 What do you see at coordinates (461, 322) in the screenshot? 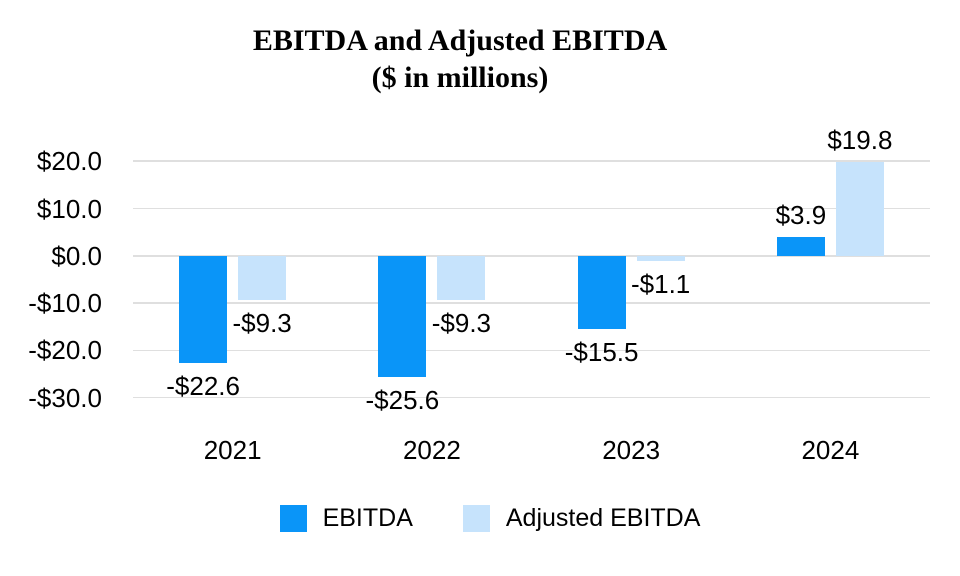
I see `data-label-adjusted-ebitda-2022: -$9.3` at bounding box center [461, 322].